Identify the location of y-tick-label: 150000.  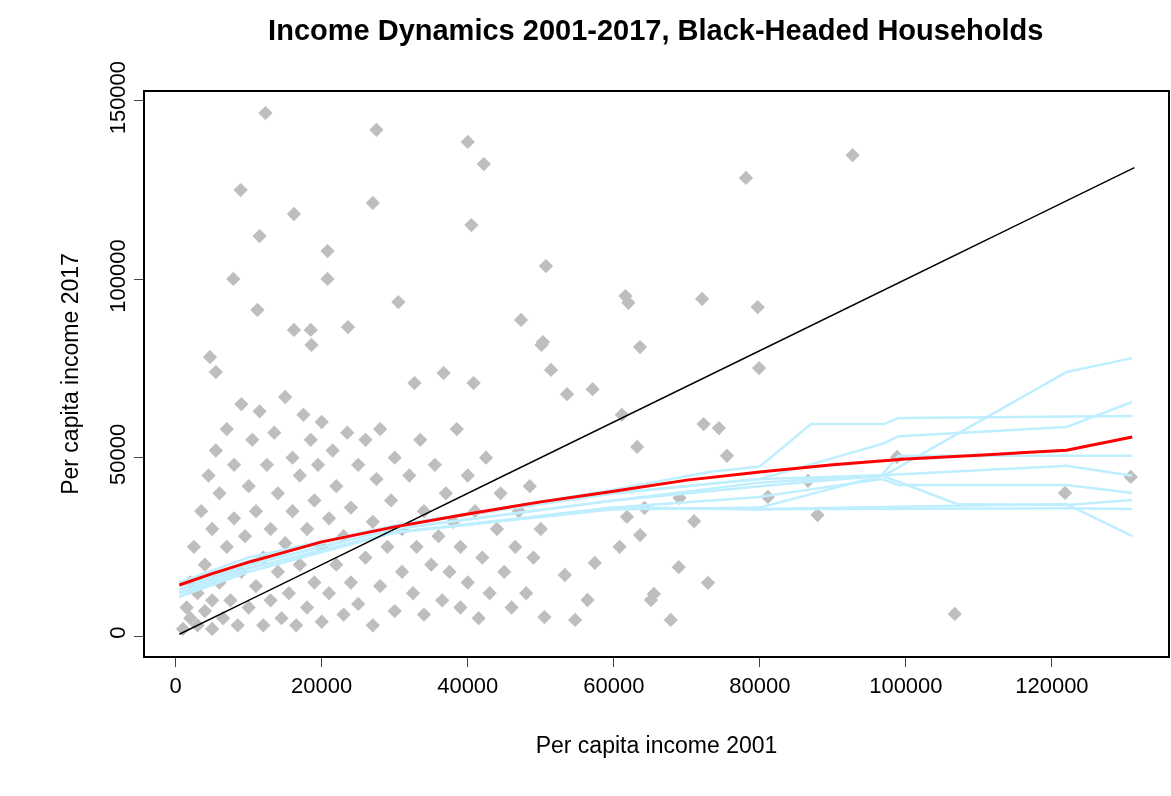
(118, 97).